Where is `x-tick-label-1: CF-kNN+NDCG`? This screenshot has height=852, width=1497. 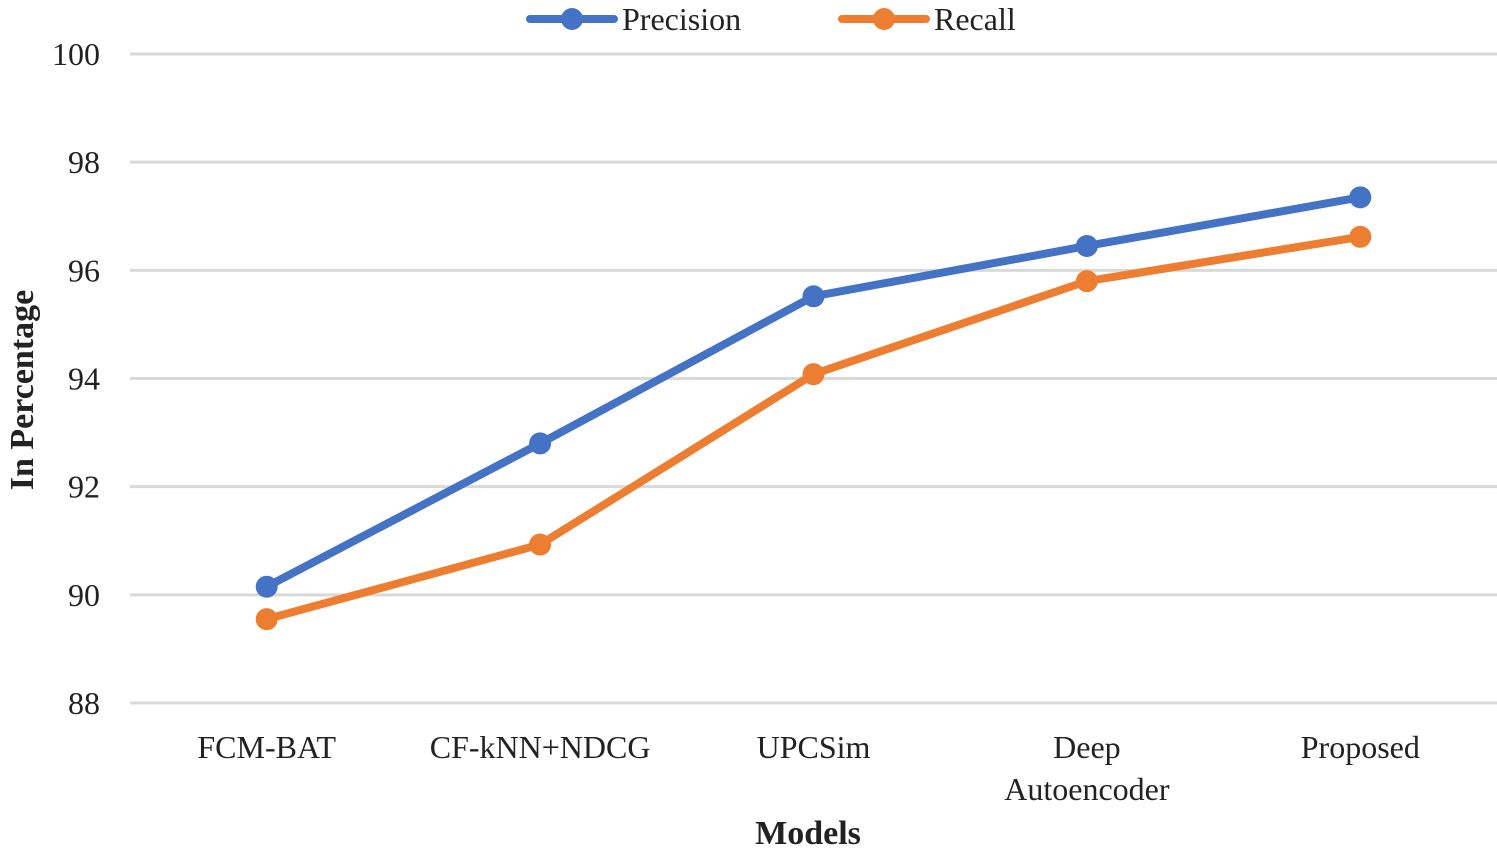
x-tick-label-1: CF-kNN+NDCG is located at coordinates (540, 747).